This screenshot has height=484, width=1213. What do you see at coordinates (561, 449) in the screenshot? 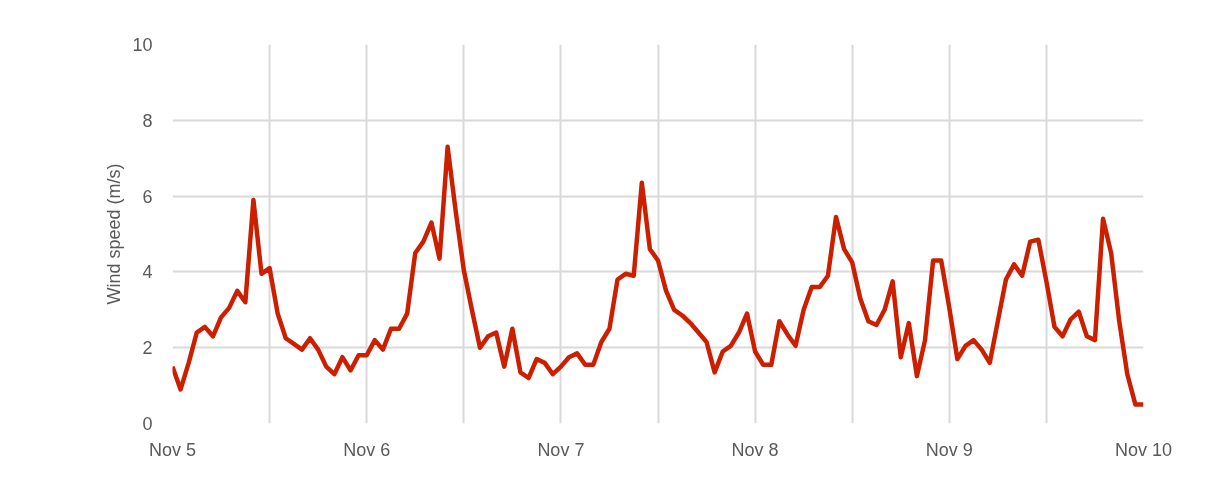
I see `x-tick-label: Nov 7` at bounding box center [561, 449].